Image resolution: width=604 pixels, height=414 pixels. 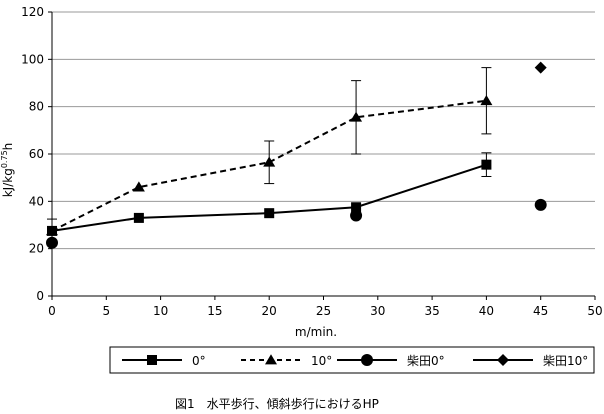 I want to click on x-tick-label: 30, so click(x=377, y=311).